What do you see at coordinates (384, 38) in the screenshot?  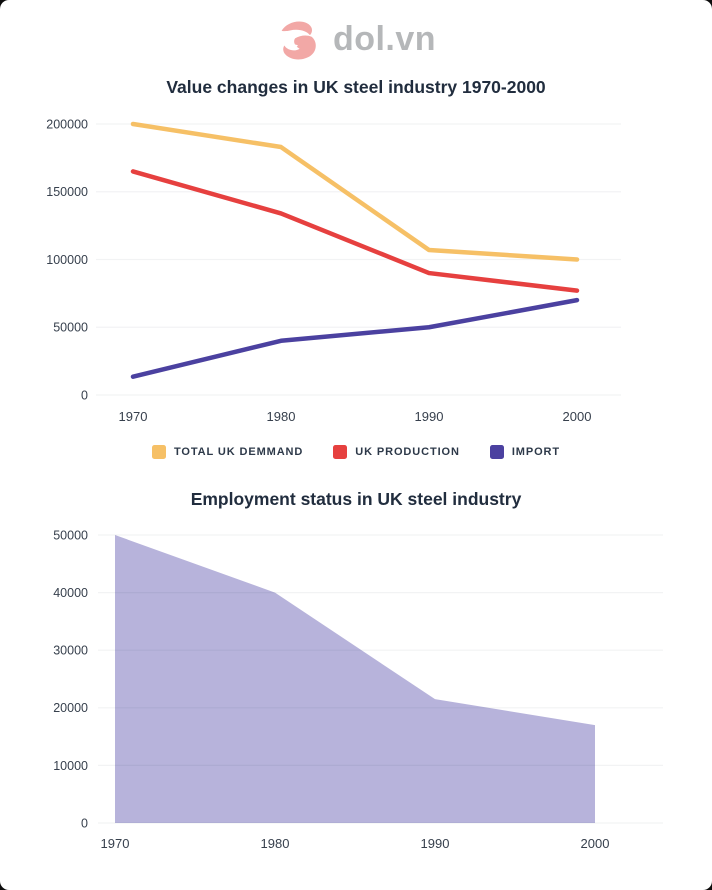 I see `dol-logo-text: dol.vn` at bounding box center [384, 38].